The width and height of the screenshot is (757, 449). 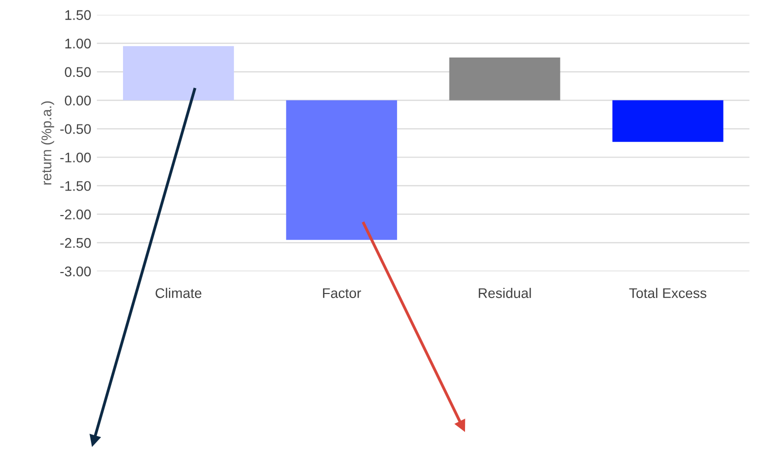 I want to click on x-tick-label: Residual, so click(x=504, y=293).